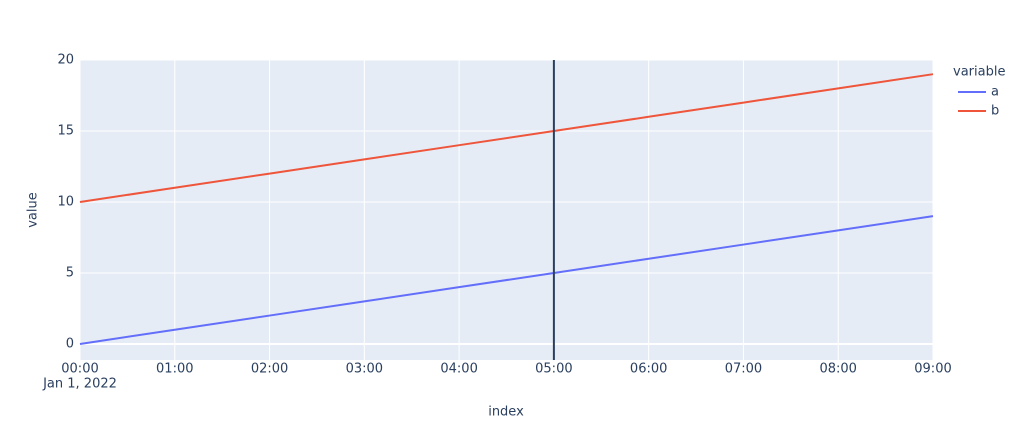 The width and height of the screenshot is (1025, 444). I want to click on legend-title: variable, so click(979, 72).